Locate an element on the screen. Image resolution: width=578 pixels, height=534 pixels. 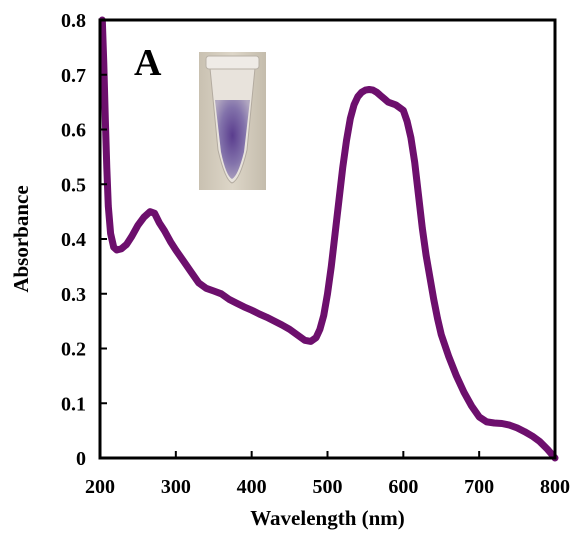
vial-cap is located at coordinates (232, 62).